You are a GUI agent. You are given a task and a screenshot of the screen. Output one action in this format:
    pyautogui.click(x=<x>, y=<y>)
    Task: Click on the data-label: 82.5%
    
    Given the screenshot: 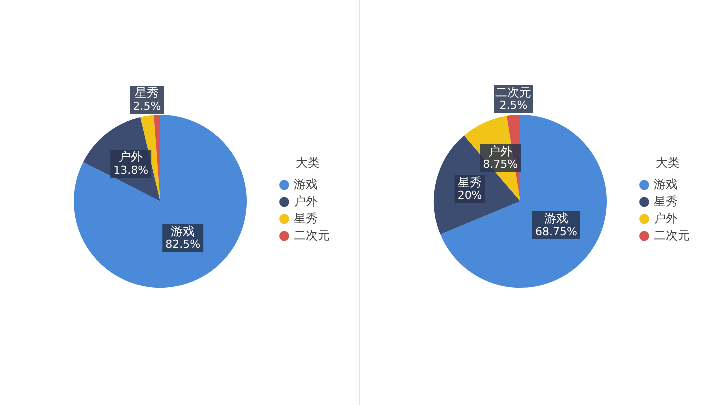 What is the action you would take?
    pyautogui.click(x=183, y=245)
    